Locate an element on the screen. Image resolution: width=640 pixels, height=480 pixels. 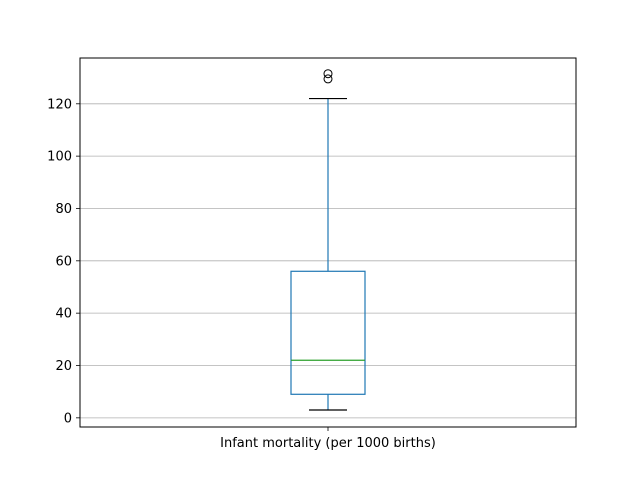
x-axis-ticks: Infant mortality (per 1000 births) is located at coordinates (328, 439).